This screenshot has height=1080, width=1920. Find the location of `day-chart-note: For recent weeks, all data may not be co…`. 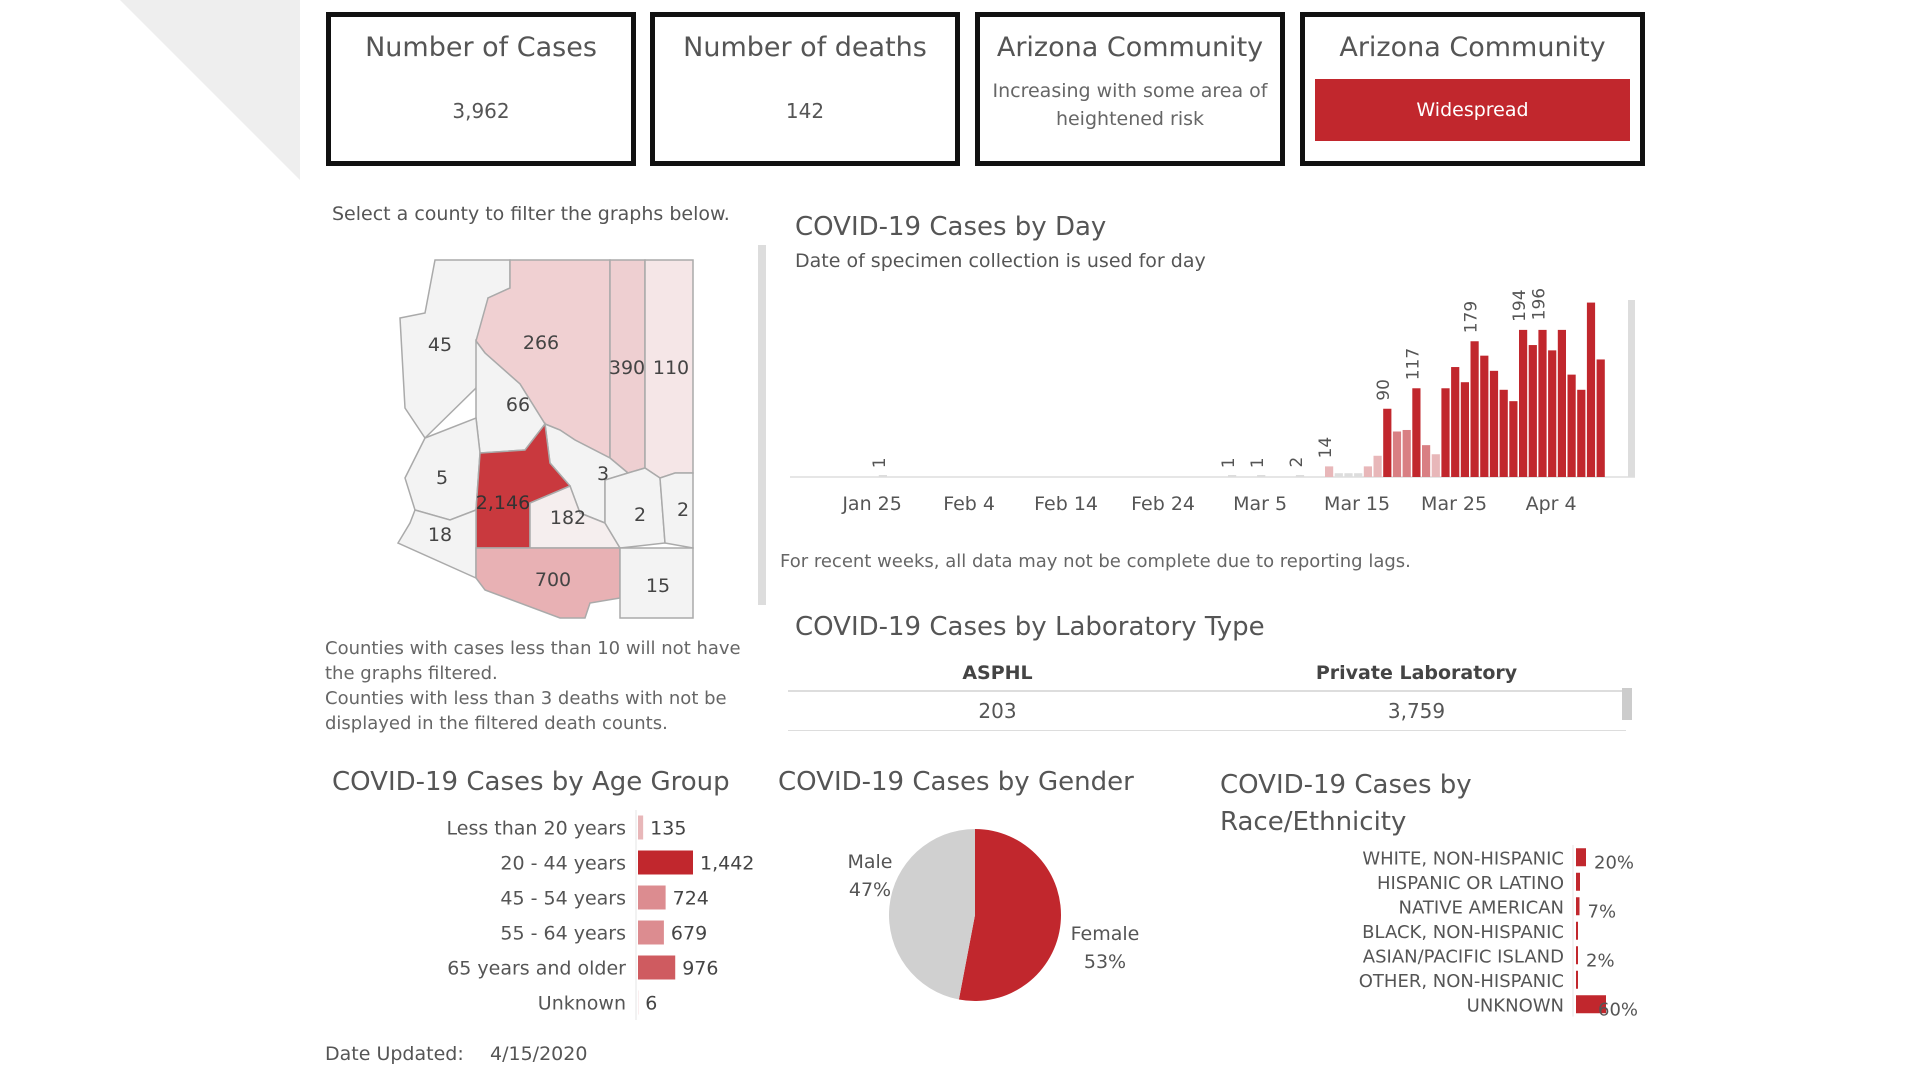

day-chart-note: For recent weeks, all data may not be co… is located at coordinates (1095, 561).